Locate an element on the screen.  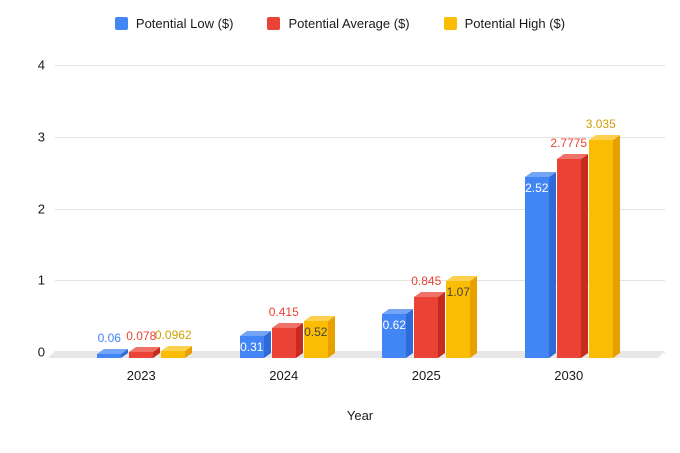
x-tick-label-2023: 2023 is located at coordinates (141, 375).